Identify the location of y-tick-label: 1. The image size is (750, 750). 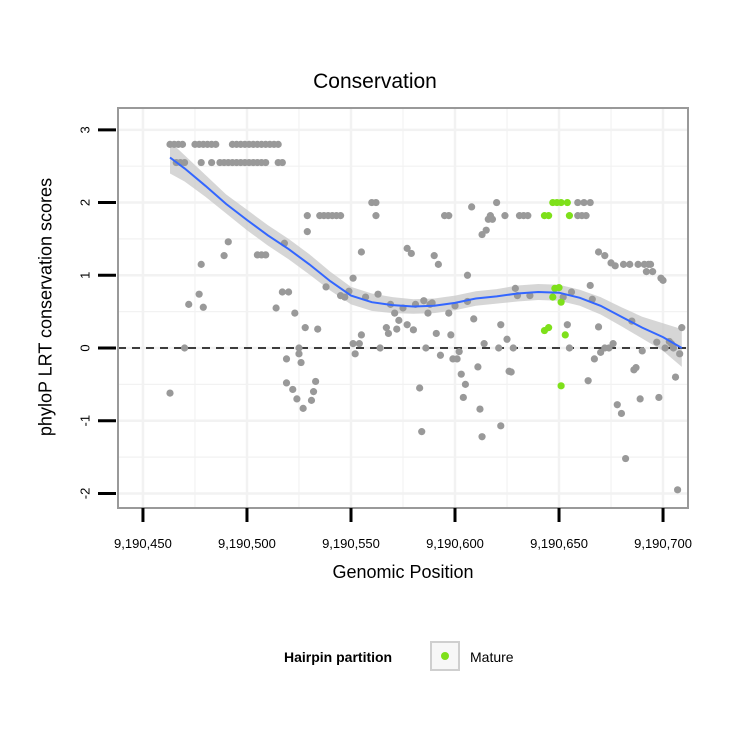
(85, 275).